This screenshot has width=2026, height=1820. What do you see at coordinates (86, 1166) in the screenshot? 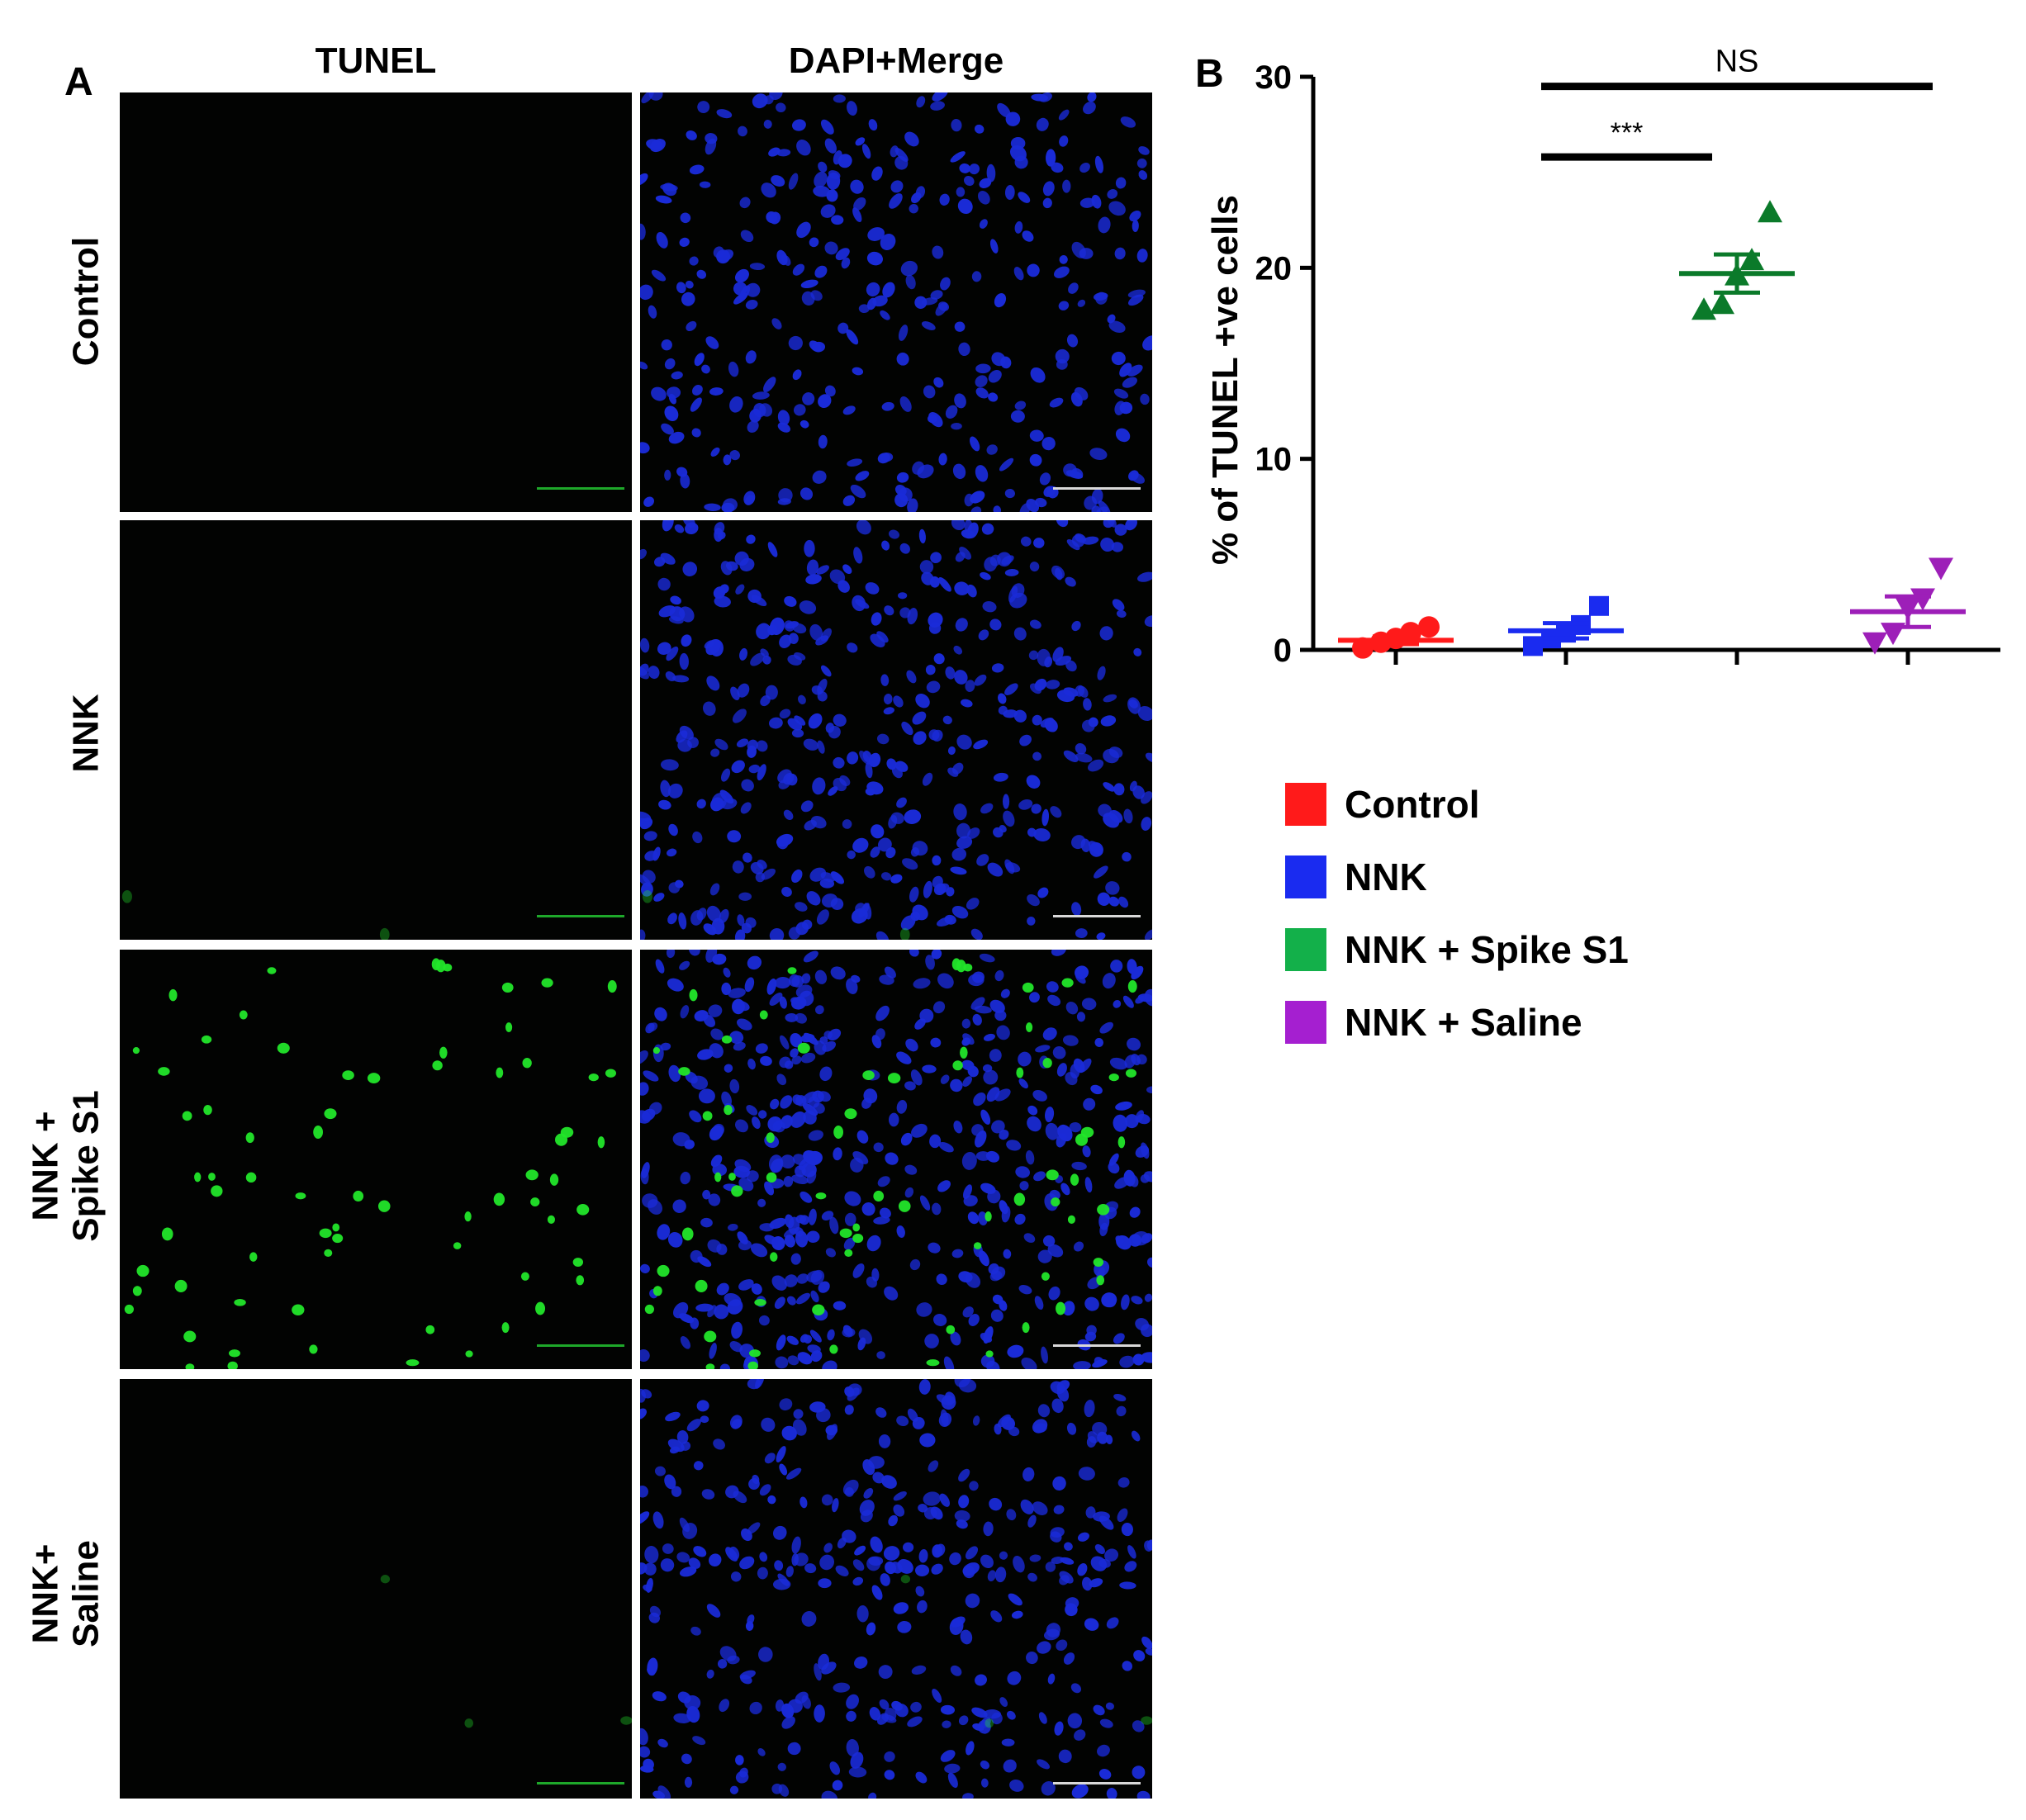
I see `row-label-line: Spike S1` at bounding box center [86, 1166].